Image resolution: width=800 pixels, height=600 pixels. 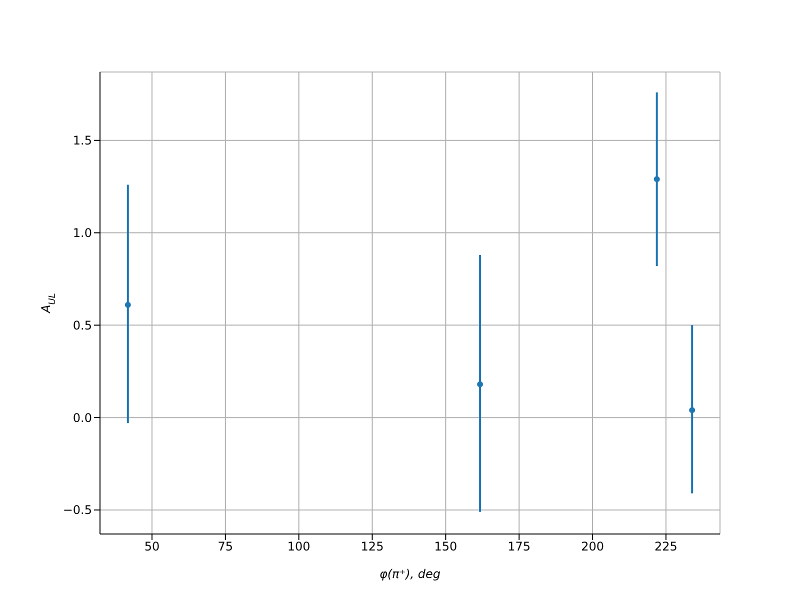 I want to click on y-tick-label: 1.0, so click(x=82, y=233).